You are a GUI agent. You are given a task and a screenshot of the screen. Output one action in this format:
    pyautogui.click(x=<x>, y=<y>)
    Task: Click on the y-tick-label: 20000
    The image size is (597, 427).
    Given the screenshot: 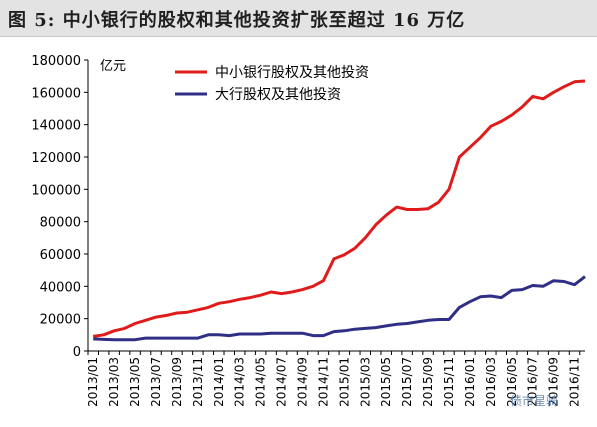 What is the action you would take?
    pyautogui.click(x=60, y=320)
    